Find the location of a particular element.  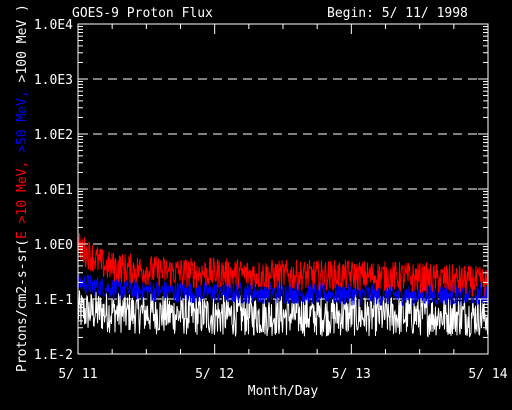

y-tick-label: 1.E-1 is located at coordinates (53, 300).